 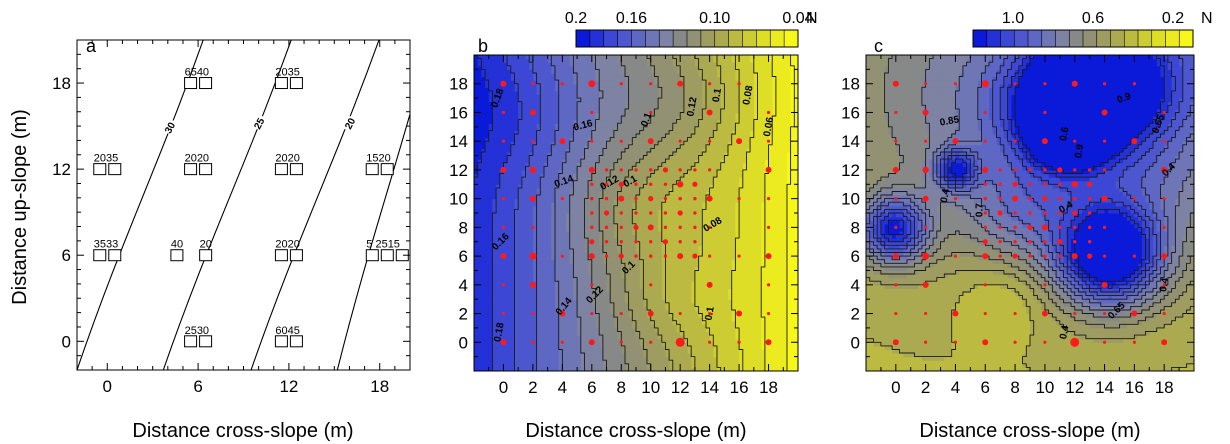 What do you see at coordinates (258, 123) in the screenshot?
I see `slope-contour-label-bg` at bounding box center [258, 123].